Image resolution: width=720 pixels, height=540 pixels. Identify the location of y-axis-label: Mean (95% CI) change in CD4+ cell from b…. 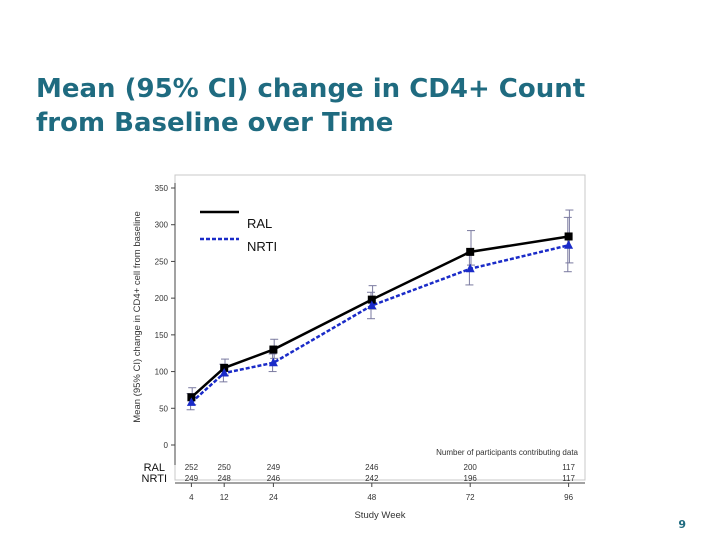
(137, 316).